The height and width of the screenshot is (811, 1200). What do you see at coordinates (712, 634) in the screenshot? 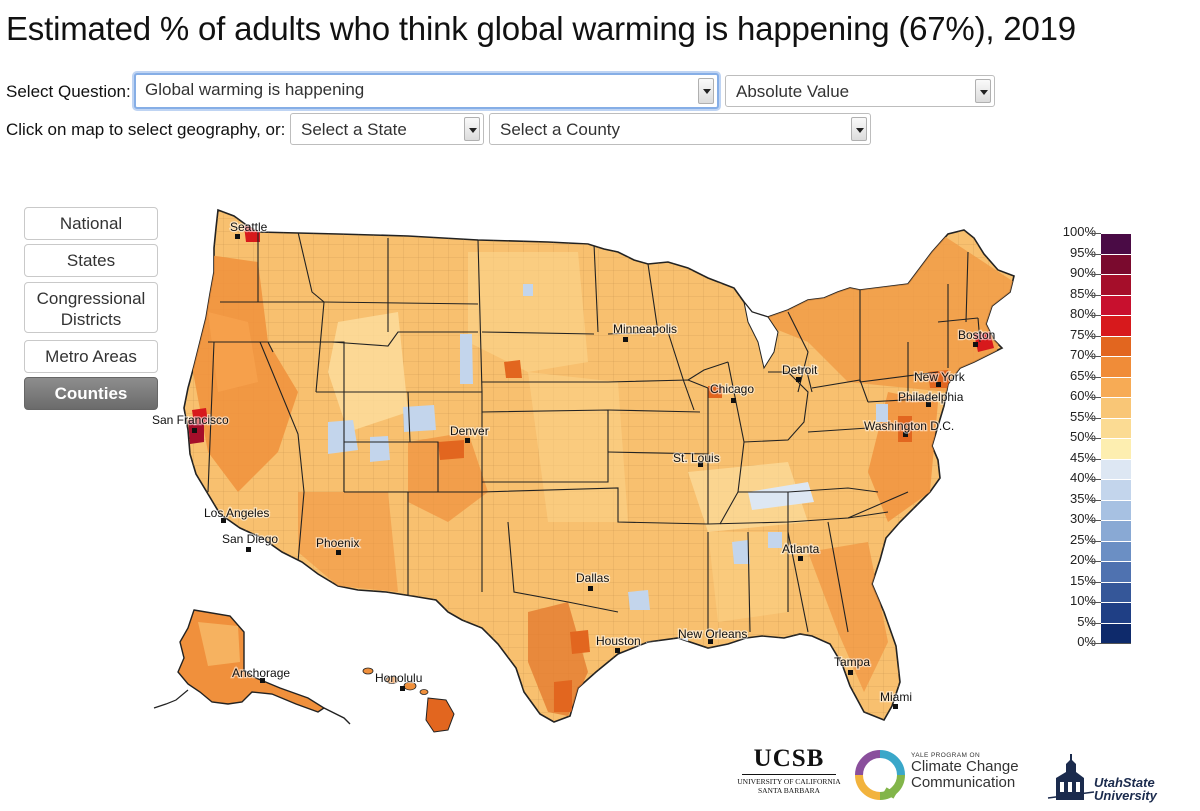
I see `svg-text: New Orleans` at bounding box center [712, 634].